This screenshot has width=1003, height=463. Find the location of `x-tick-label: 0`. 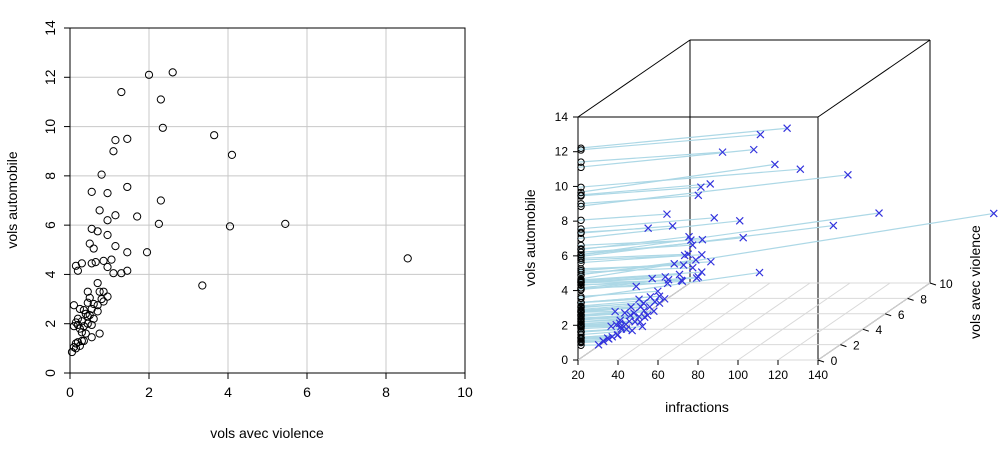

x-tick-label: 0 is located at coordinates (70, 392).